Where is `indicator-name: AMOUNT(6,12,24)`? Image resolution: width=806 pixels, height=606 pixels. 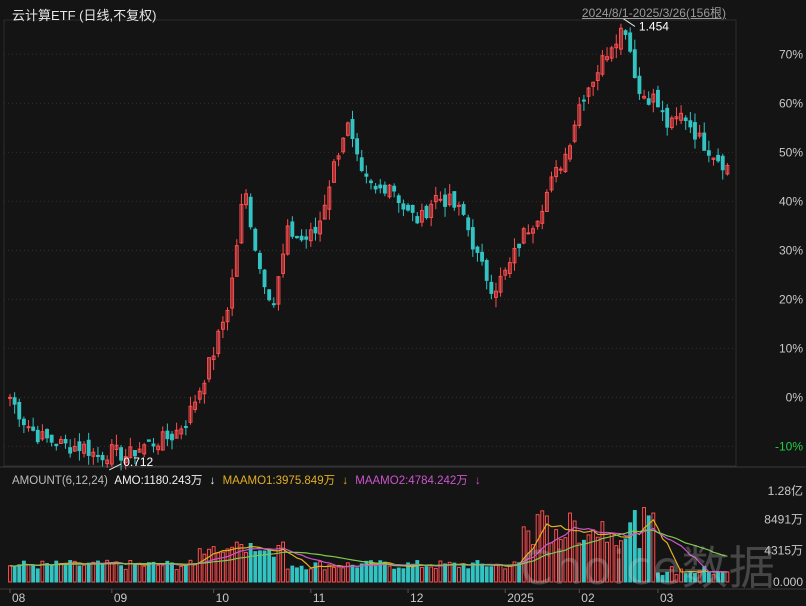
indicator-name: AMOUNT(6,12,24) is located at coordinates (60, 481).